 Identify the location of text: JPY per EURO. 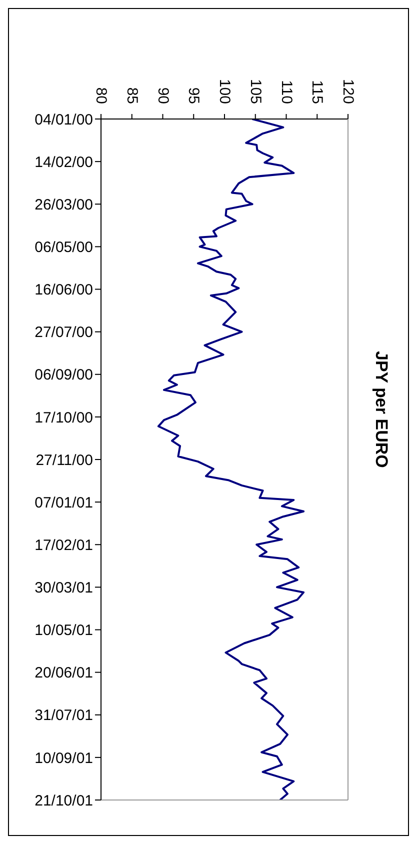
(381, 410).